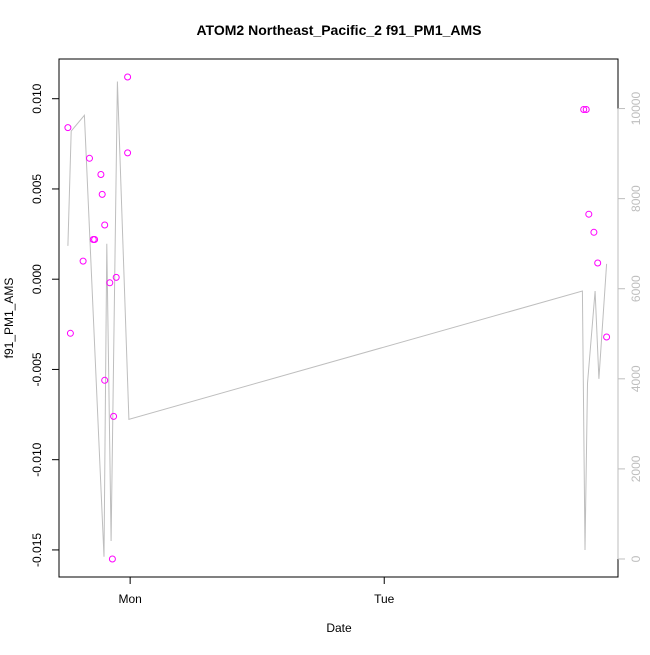 This screenshot has width=650, height=655. What do you see at coordinates (37, 550) in the screenshot?
I see `y-tick-label-left: -0.015` at bounding box center [37, 550].